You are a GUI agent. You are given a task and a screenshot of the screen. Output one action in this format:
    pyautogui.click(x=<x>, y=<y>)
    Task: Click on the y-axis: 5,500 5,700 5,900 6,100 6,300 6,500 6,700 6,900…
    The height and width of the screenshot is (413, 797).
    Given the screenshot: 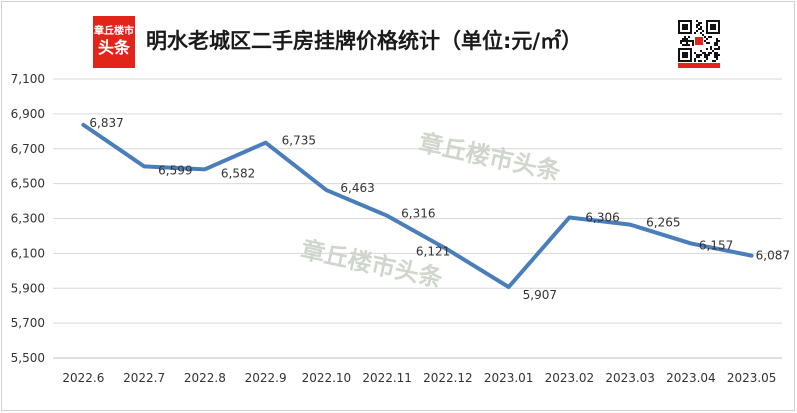 What is the action you would take?
    pyautogui.click(x=28, y=218)
    